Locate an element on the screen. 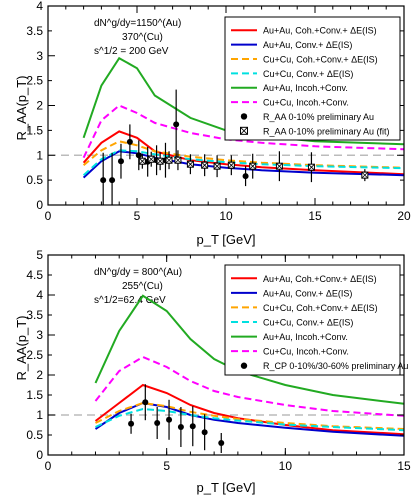  annotation-energy: s^1/2 = 200 GeV is located at coordinates (131, 51).